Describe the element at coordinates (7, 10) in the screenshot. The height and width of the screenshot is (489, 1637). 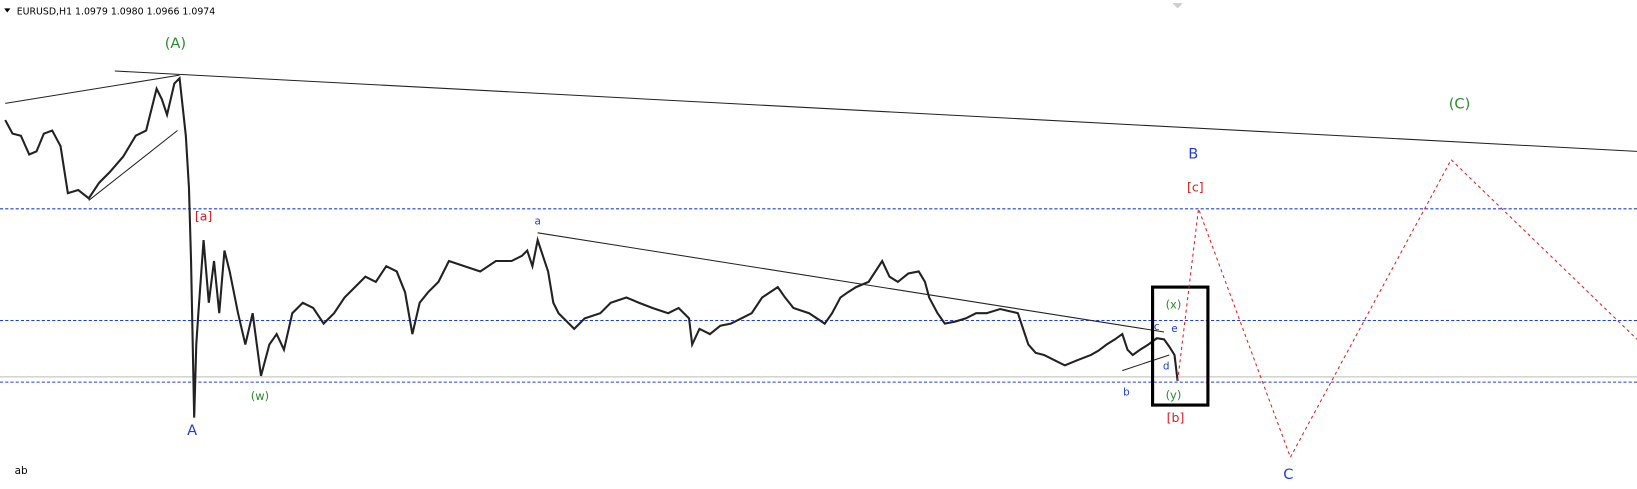
I see `menu-arrow` at that location.